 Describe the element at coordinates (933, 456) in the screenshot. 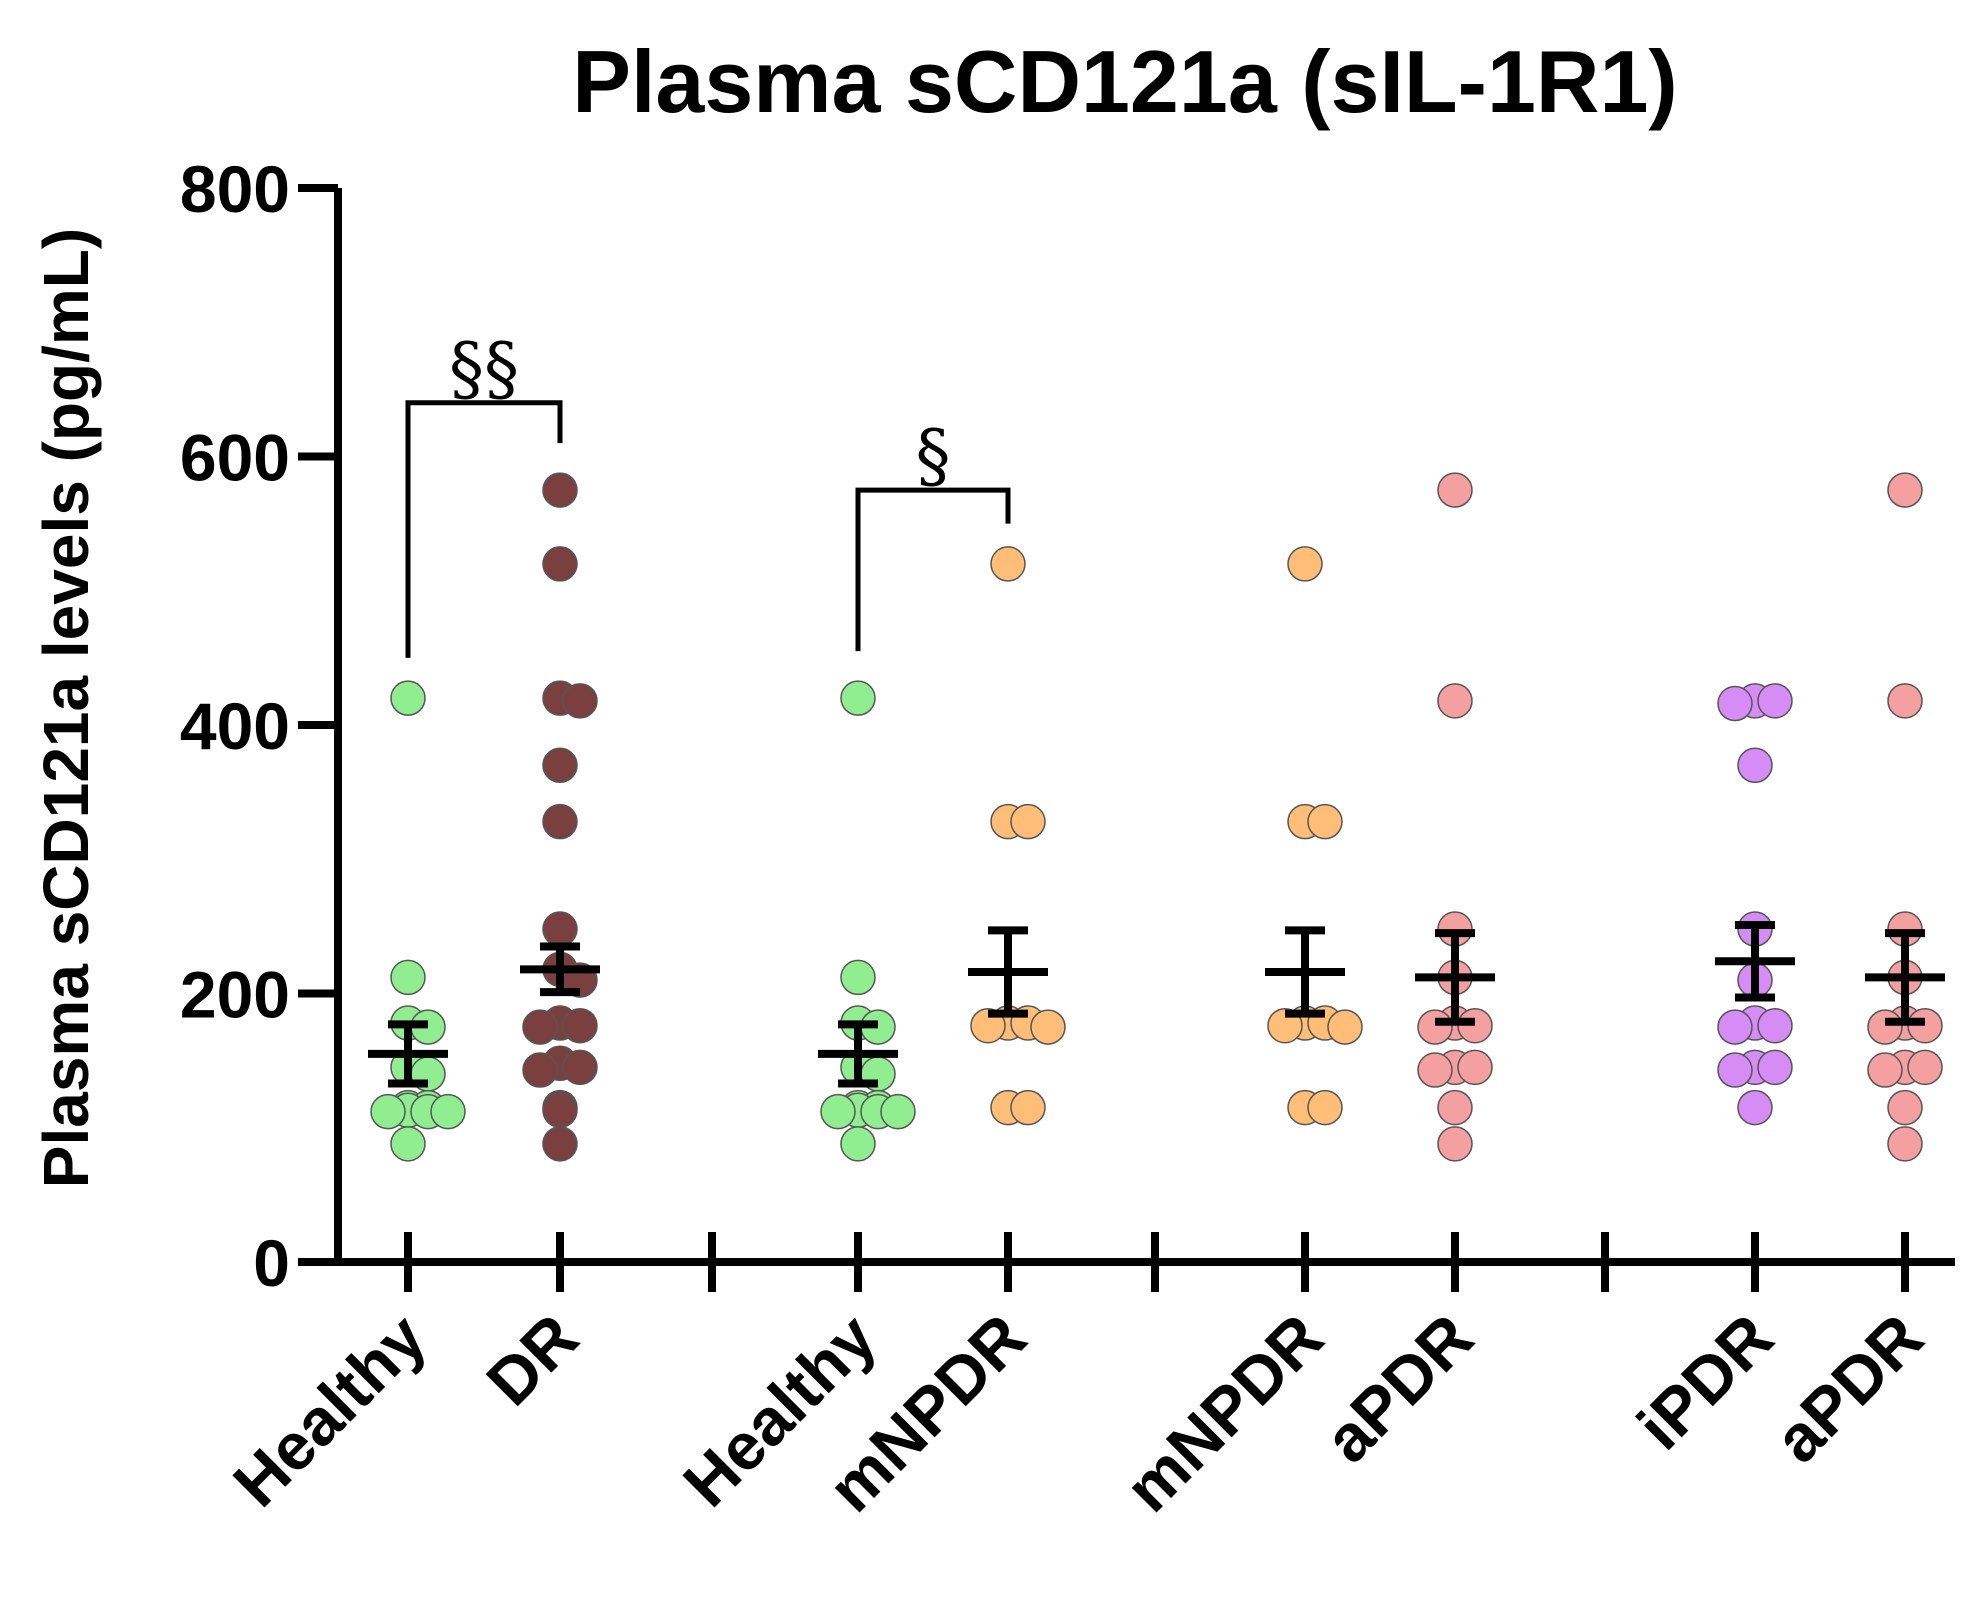

I see `significance-label: §` at that location.